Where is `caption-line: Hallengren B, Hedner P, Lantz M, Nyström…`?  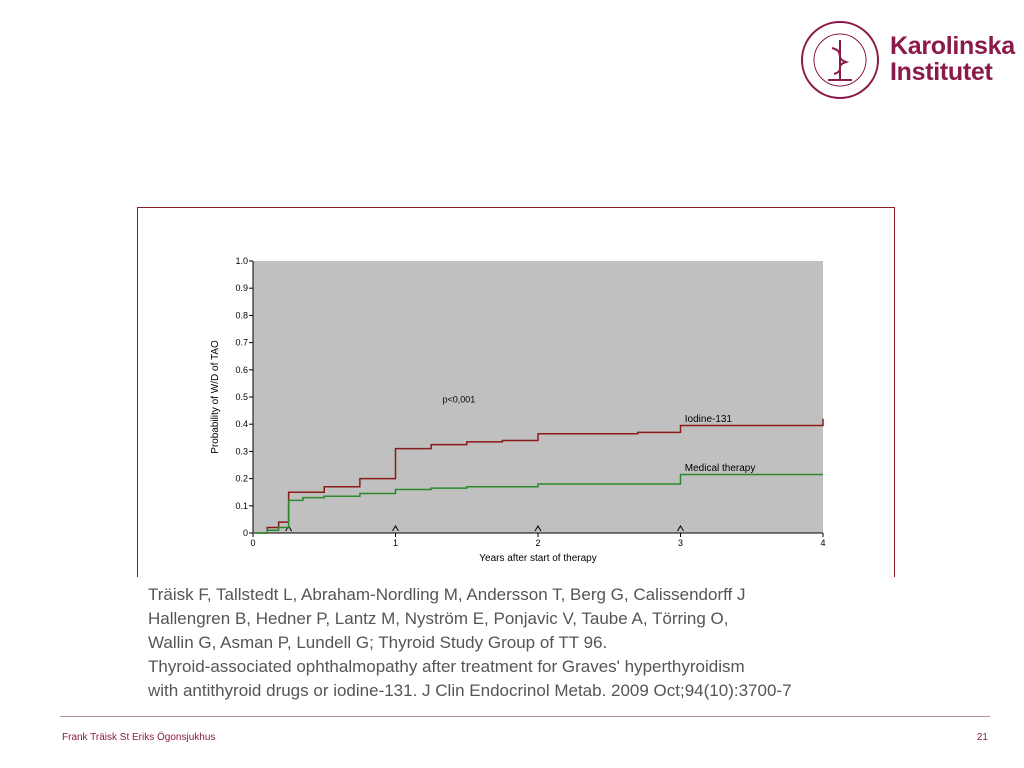
caption-line: Hallengren B, Hedner P, Lantz M, Nyström… is located at coordinates (438, 618).